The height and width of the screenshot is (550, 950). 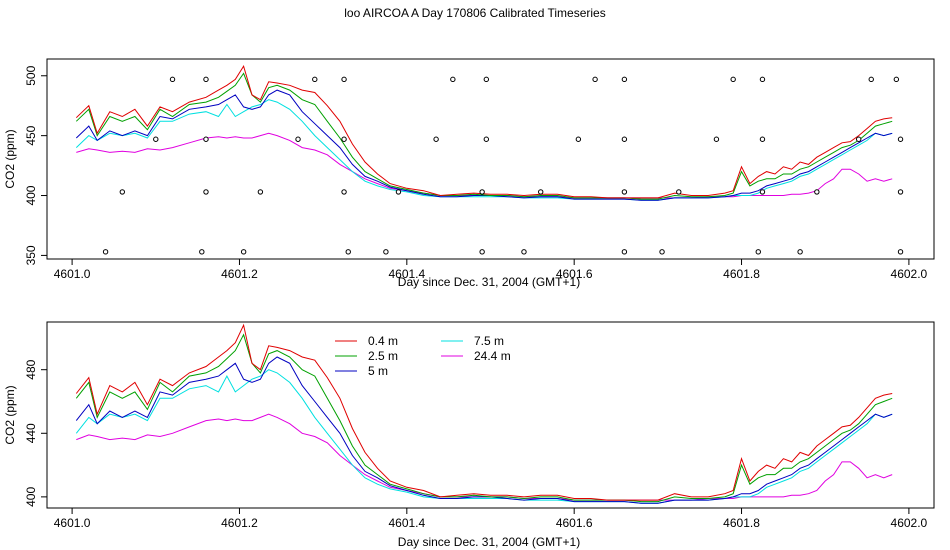 What do you see at coordinates (909, 523) in the screenshot?
I see `bottom-xtick-label: 4602.0` at bounding box center [909, 523].